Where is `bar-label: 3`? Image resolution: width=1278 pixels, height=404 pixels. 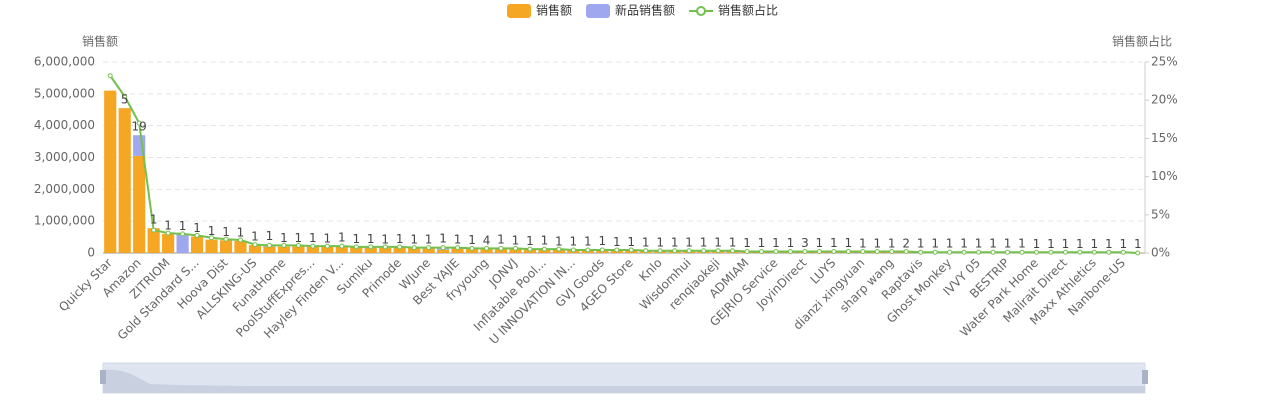
bar-label: 3 is located at coordinates (805, 243).